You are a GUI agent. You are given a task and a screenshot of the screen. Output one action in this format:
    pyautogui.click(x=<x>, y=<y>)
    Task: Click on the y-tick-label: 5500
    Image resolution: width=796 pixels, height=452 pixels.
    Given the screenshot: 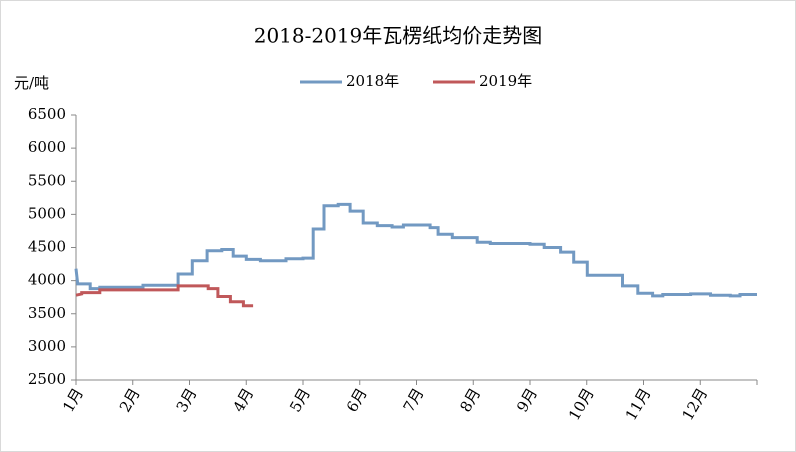 What is the action you would take?
    pyautogui.click(x=47, y=180)
    